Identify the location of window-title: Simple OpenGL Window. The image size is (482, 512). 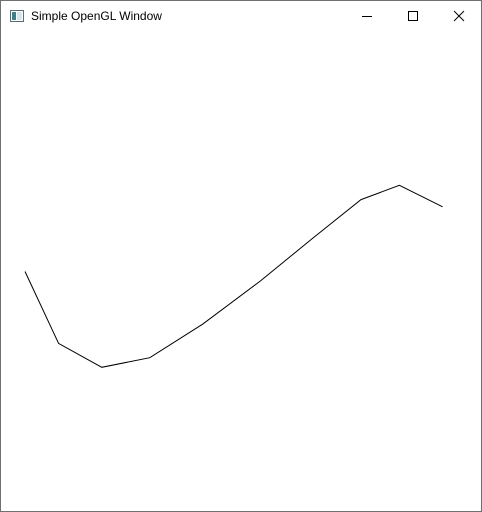
(96, 16).